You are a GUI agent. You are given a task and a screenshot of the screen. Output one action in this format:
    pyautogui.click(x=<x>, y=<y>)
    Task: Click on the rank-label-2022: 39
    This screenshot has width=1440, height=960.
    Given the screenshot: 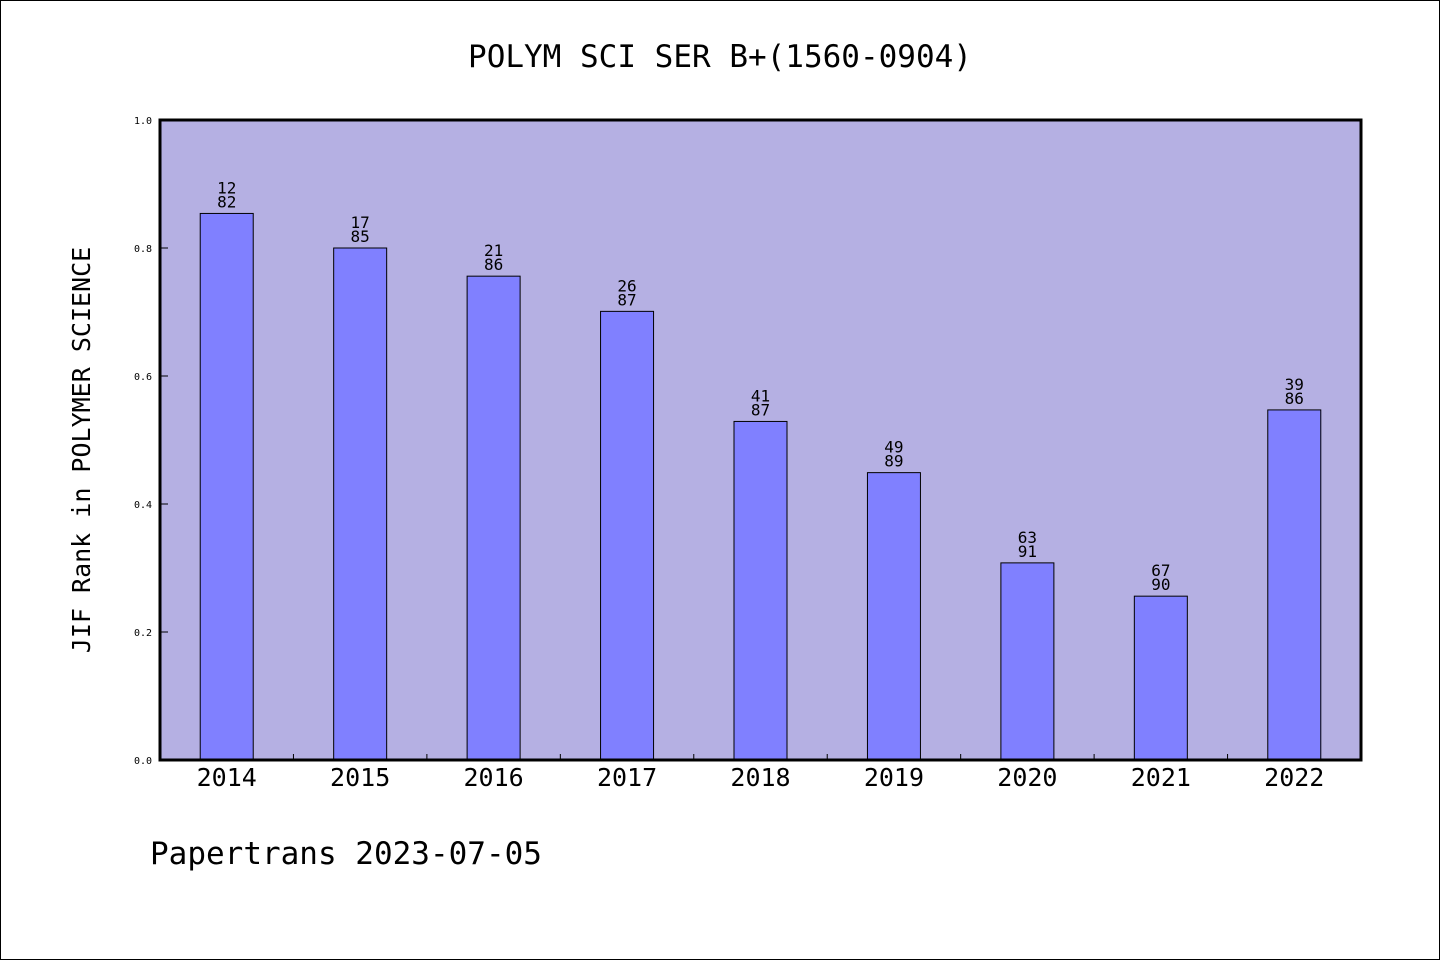 What is the action you would take?
    pyautogui.click(x=1294, y=384)
    